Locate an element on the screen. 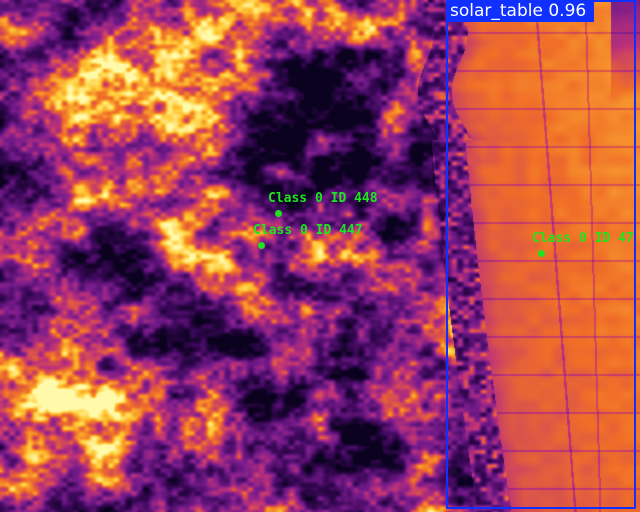  solar-table-detection-label: solar_table 0.96 is located at coordinates (520, 11).